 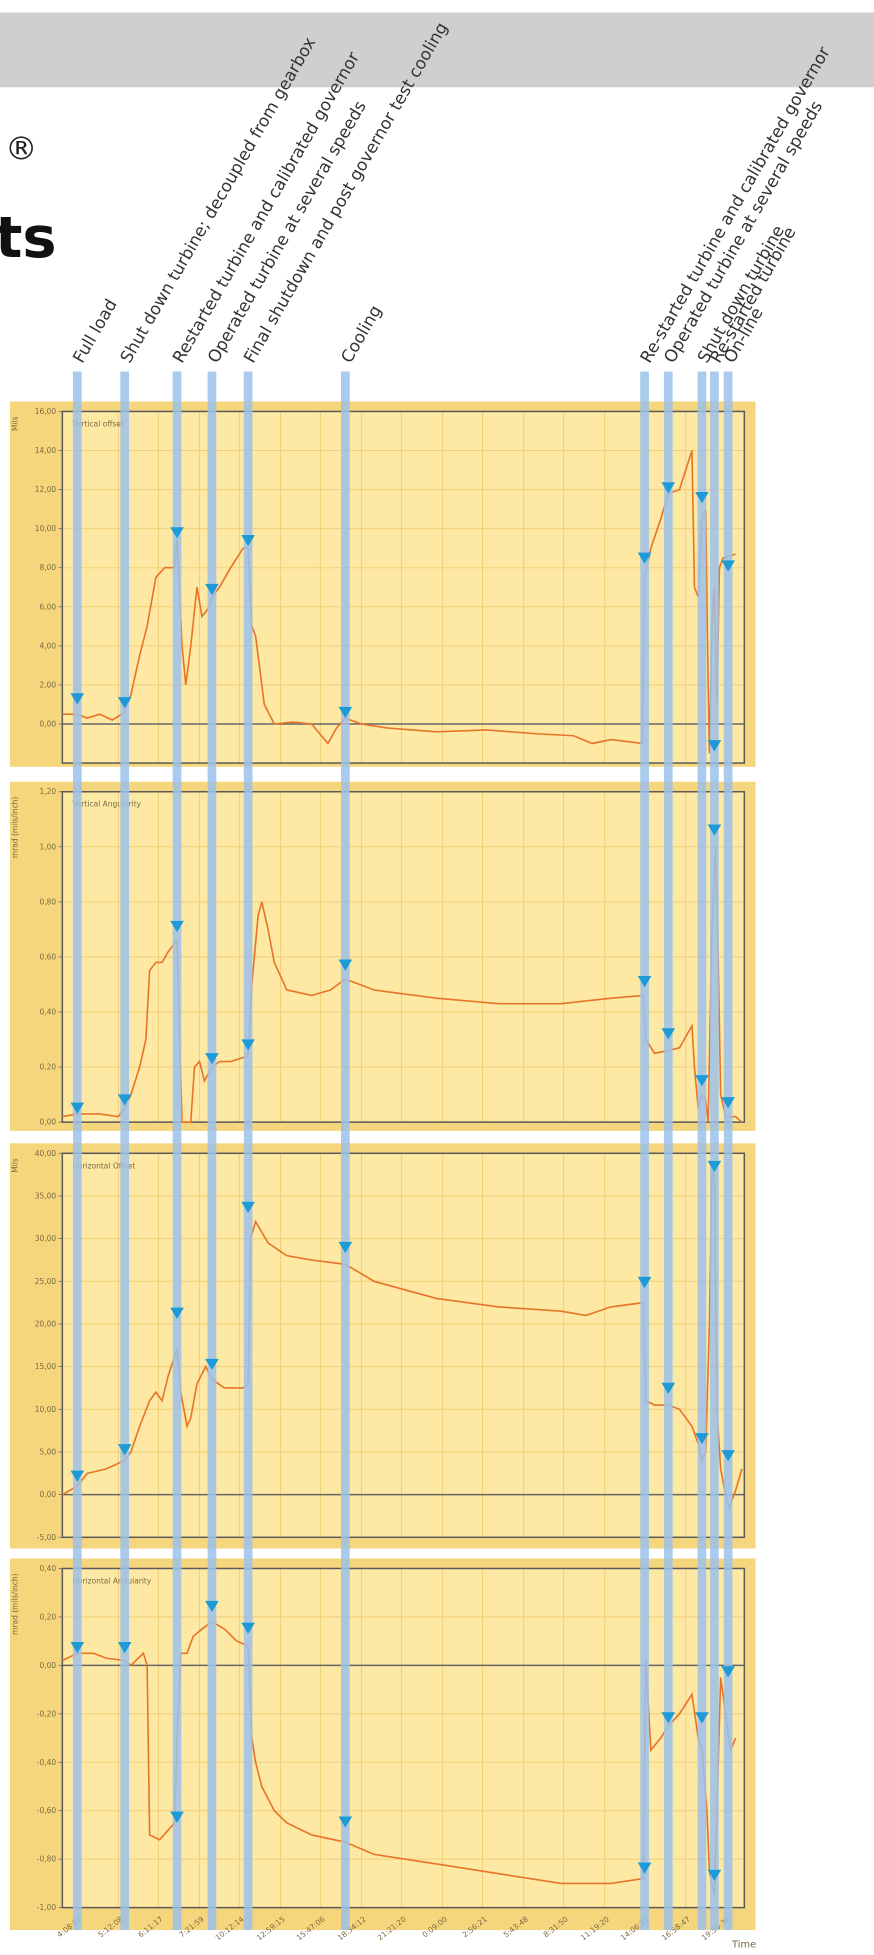 I want to click on data-line, so click(x=402, y=1340).